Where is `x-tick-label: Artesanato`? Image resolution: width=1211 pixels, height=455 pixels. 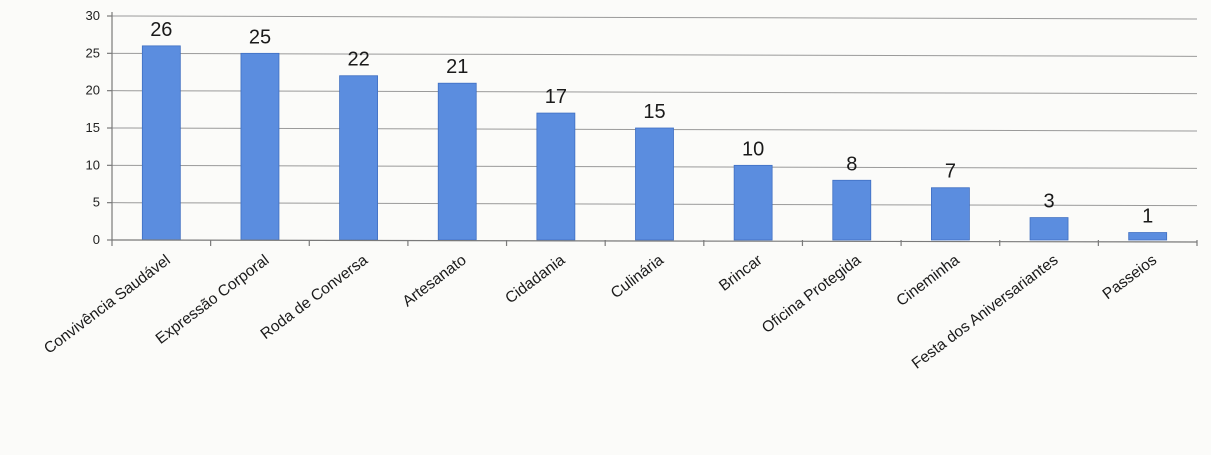
x-tick-label: Artesanato is located at coordinates (435, 281).